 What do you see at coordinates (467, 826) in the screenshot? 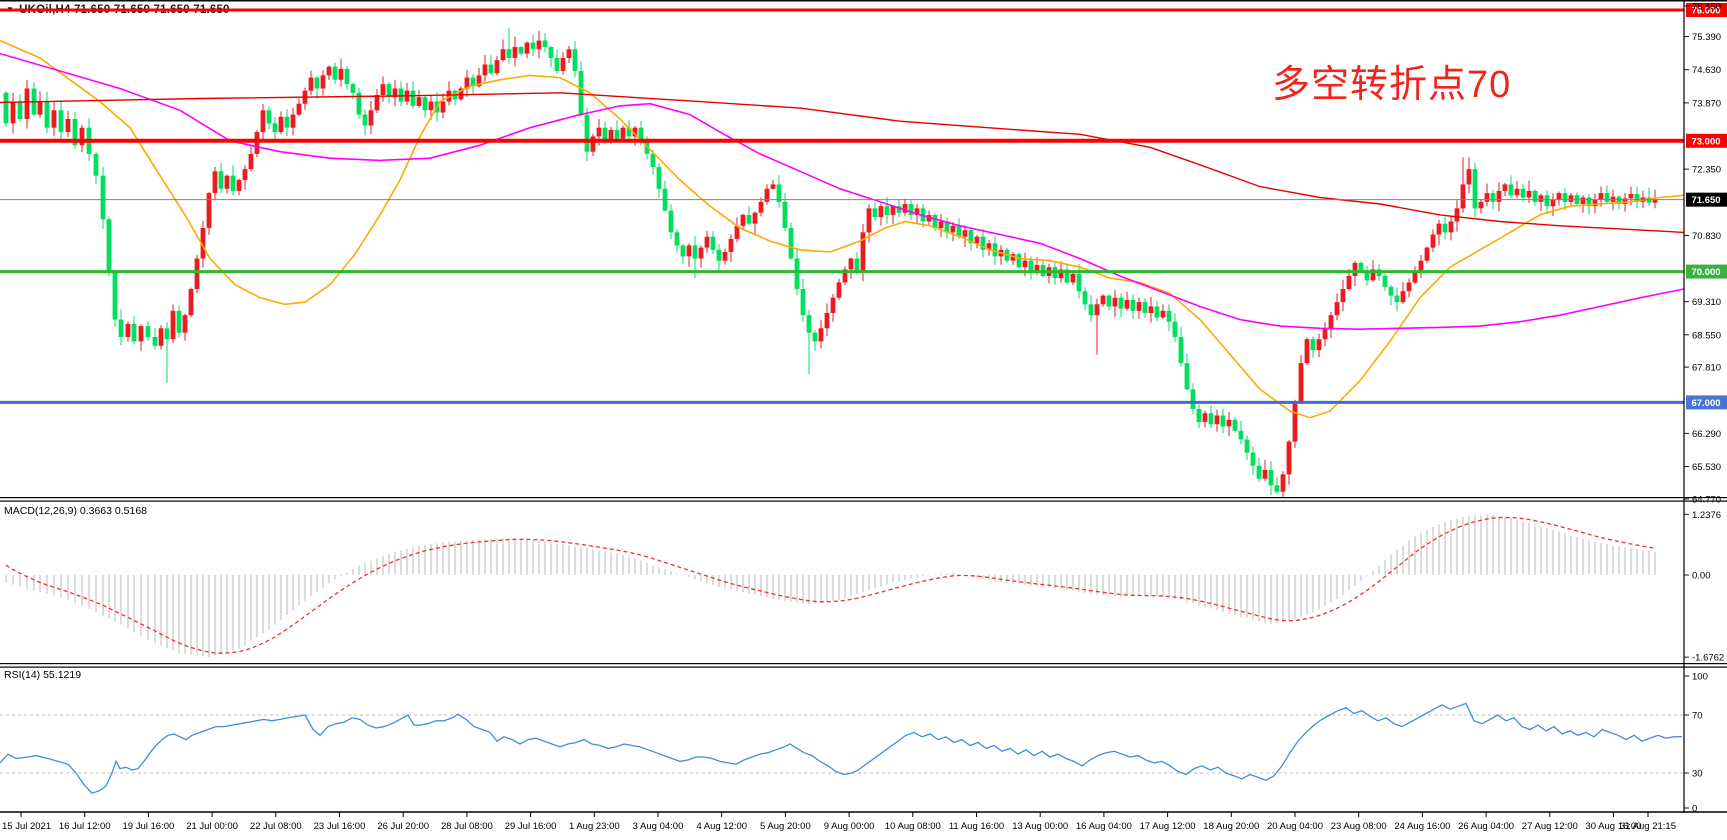
I see `time-label: 28 Jul 08:00` at bounding box center [467, 826].